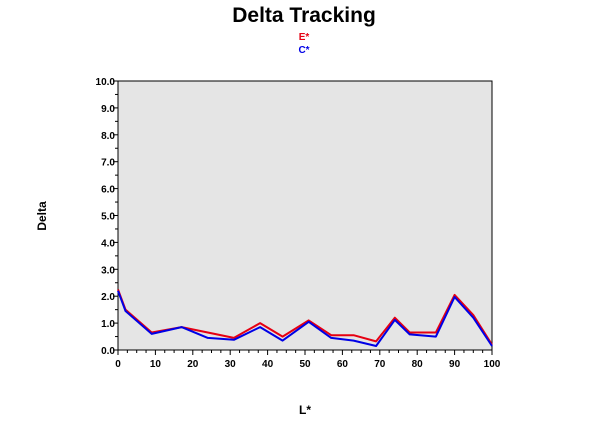  What do you see at coordinates (305, 364) in the screenshot?
I see `x-tick-label: 50` at bounding box center [305, 364].